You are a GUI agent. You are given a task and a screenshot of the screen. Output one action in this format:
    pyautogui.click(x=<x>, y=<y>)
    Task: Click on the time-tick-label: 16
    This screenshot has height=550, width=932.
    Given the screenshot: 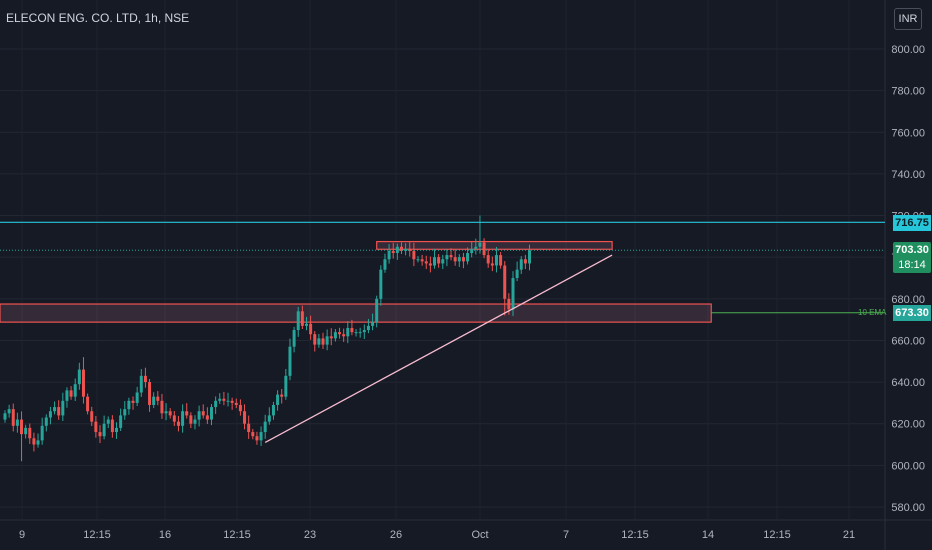 What is the action you would take?
    pyautogui.click(x=165, y=535)
    